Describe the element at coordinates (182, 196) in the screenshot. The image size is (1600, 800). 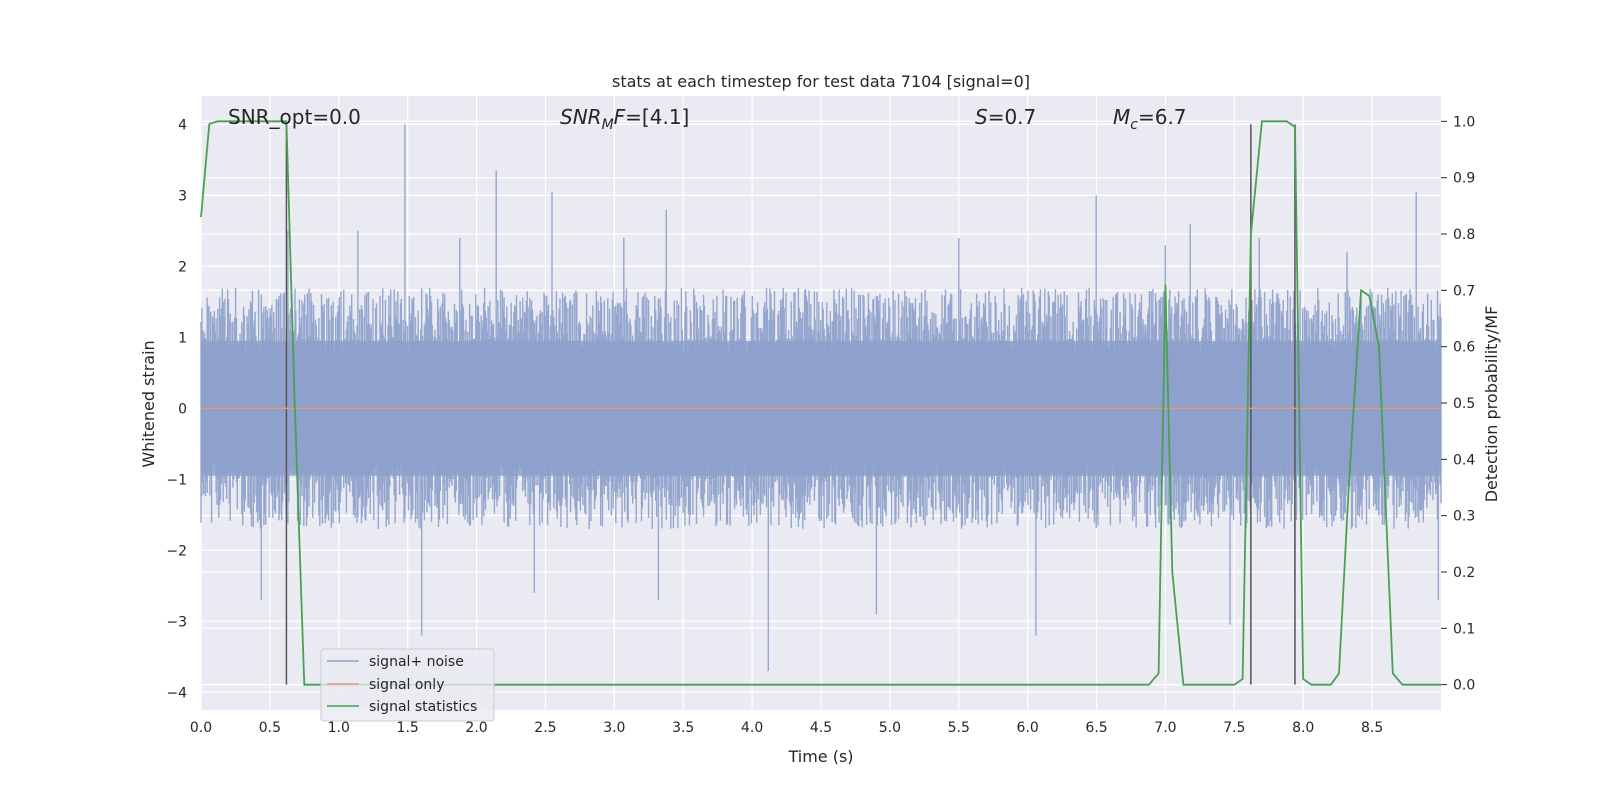
I see `y-tick-label: 3` at that location.